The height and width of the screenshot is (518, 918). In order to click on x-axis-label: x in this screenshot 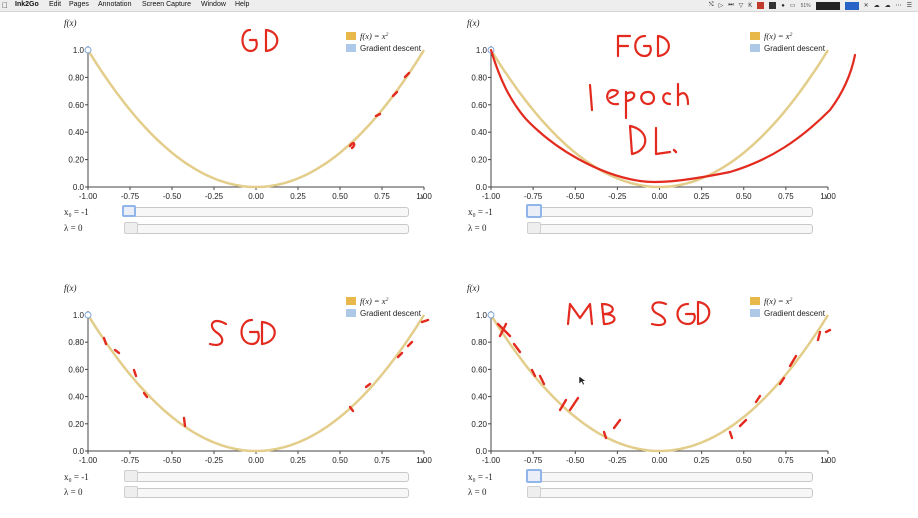, I will do `click(825, 460)`.